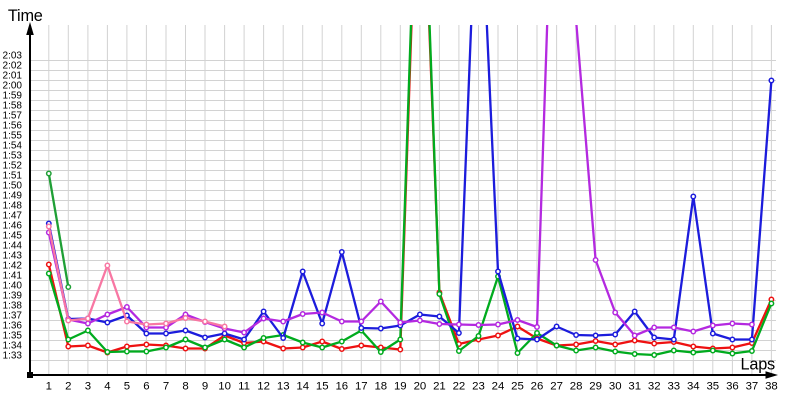 Image resolution: width=800 pixels, height=400 pixels. What do you see at coordinates (13, 65) in the screenshot?
I see `svg-text: 2:02` at bounding box center [13, 65].